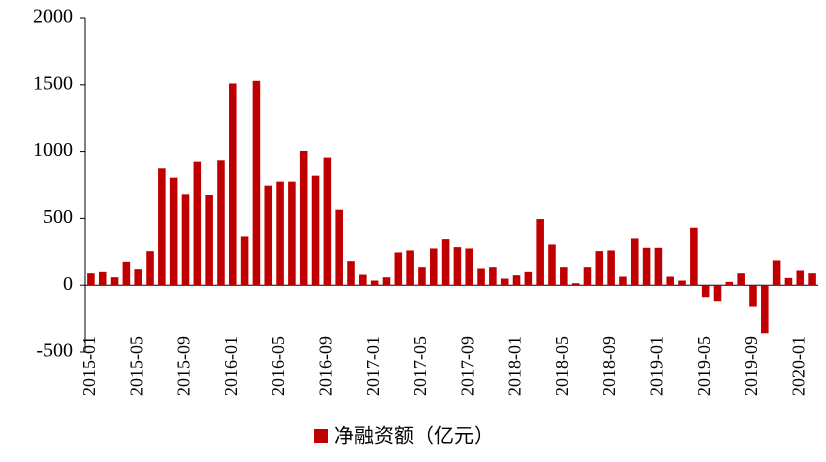 This screenshot has height=462, width=826. Describe the element at coordinates (798, 366) in the screenshot. I see `x-tick-label: 2020-01` at that location.